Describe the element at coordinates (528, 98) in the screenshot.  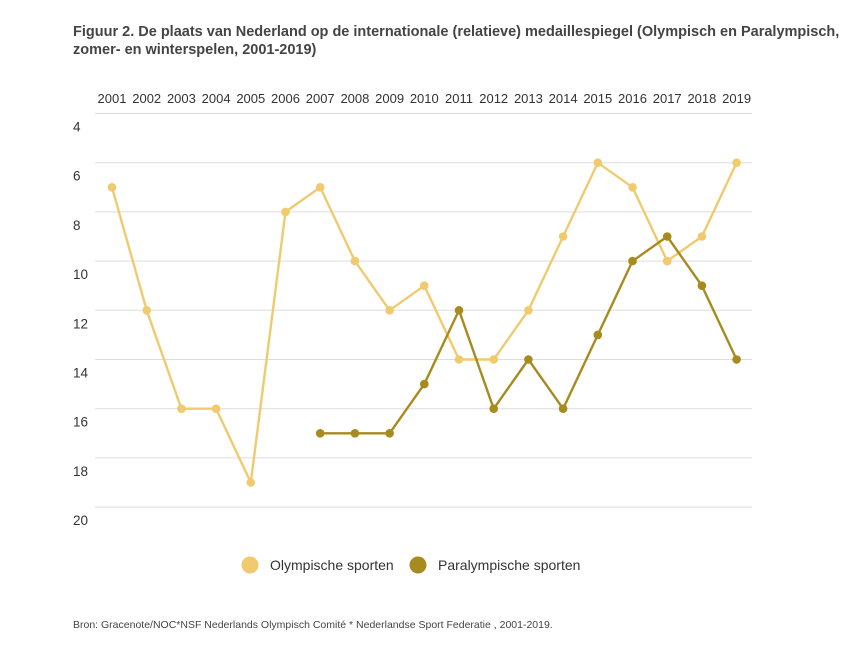
I see `x-tick-label: 2013` at that location.